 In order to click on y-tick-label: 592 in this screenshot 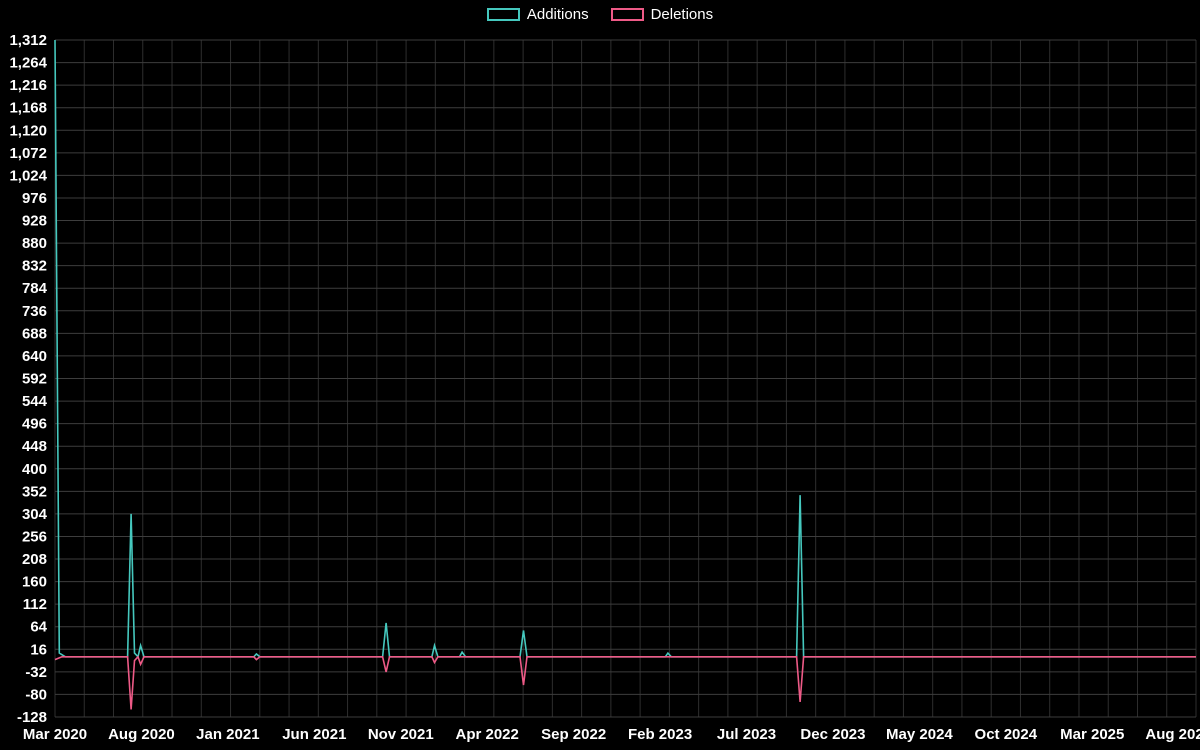, I will do `click(34, 379)`.